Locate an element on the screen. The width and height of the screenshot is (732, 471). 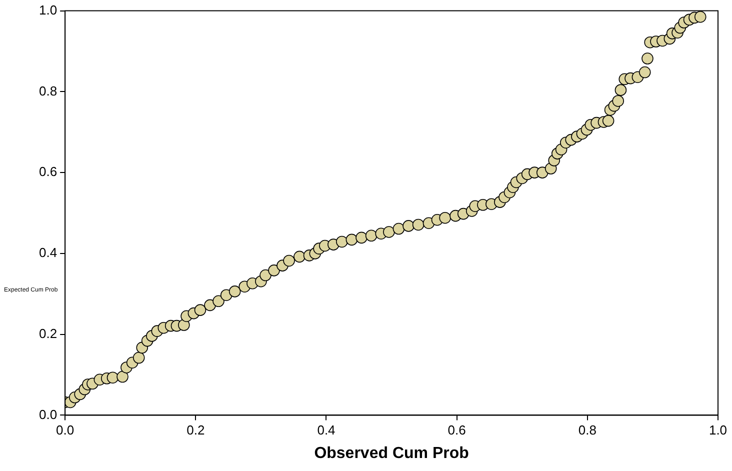
x-tick-label: 0.6 is located at coordinates (457, 430).